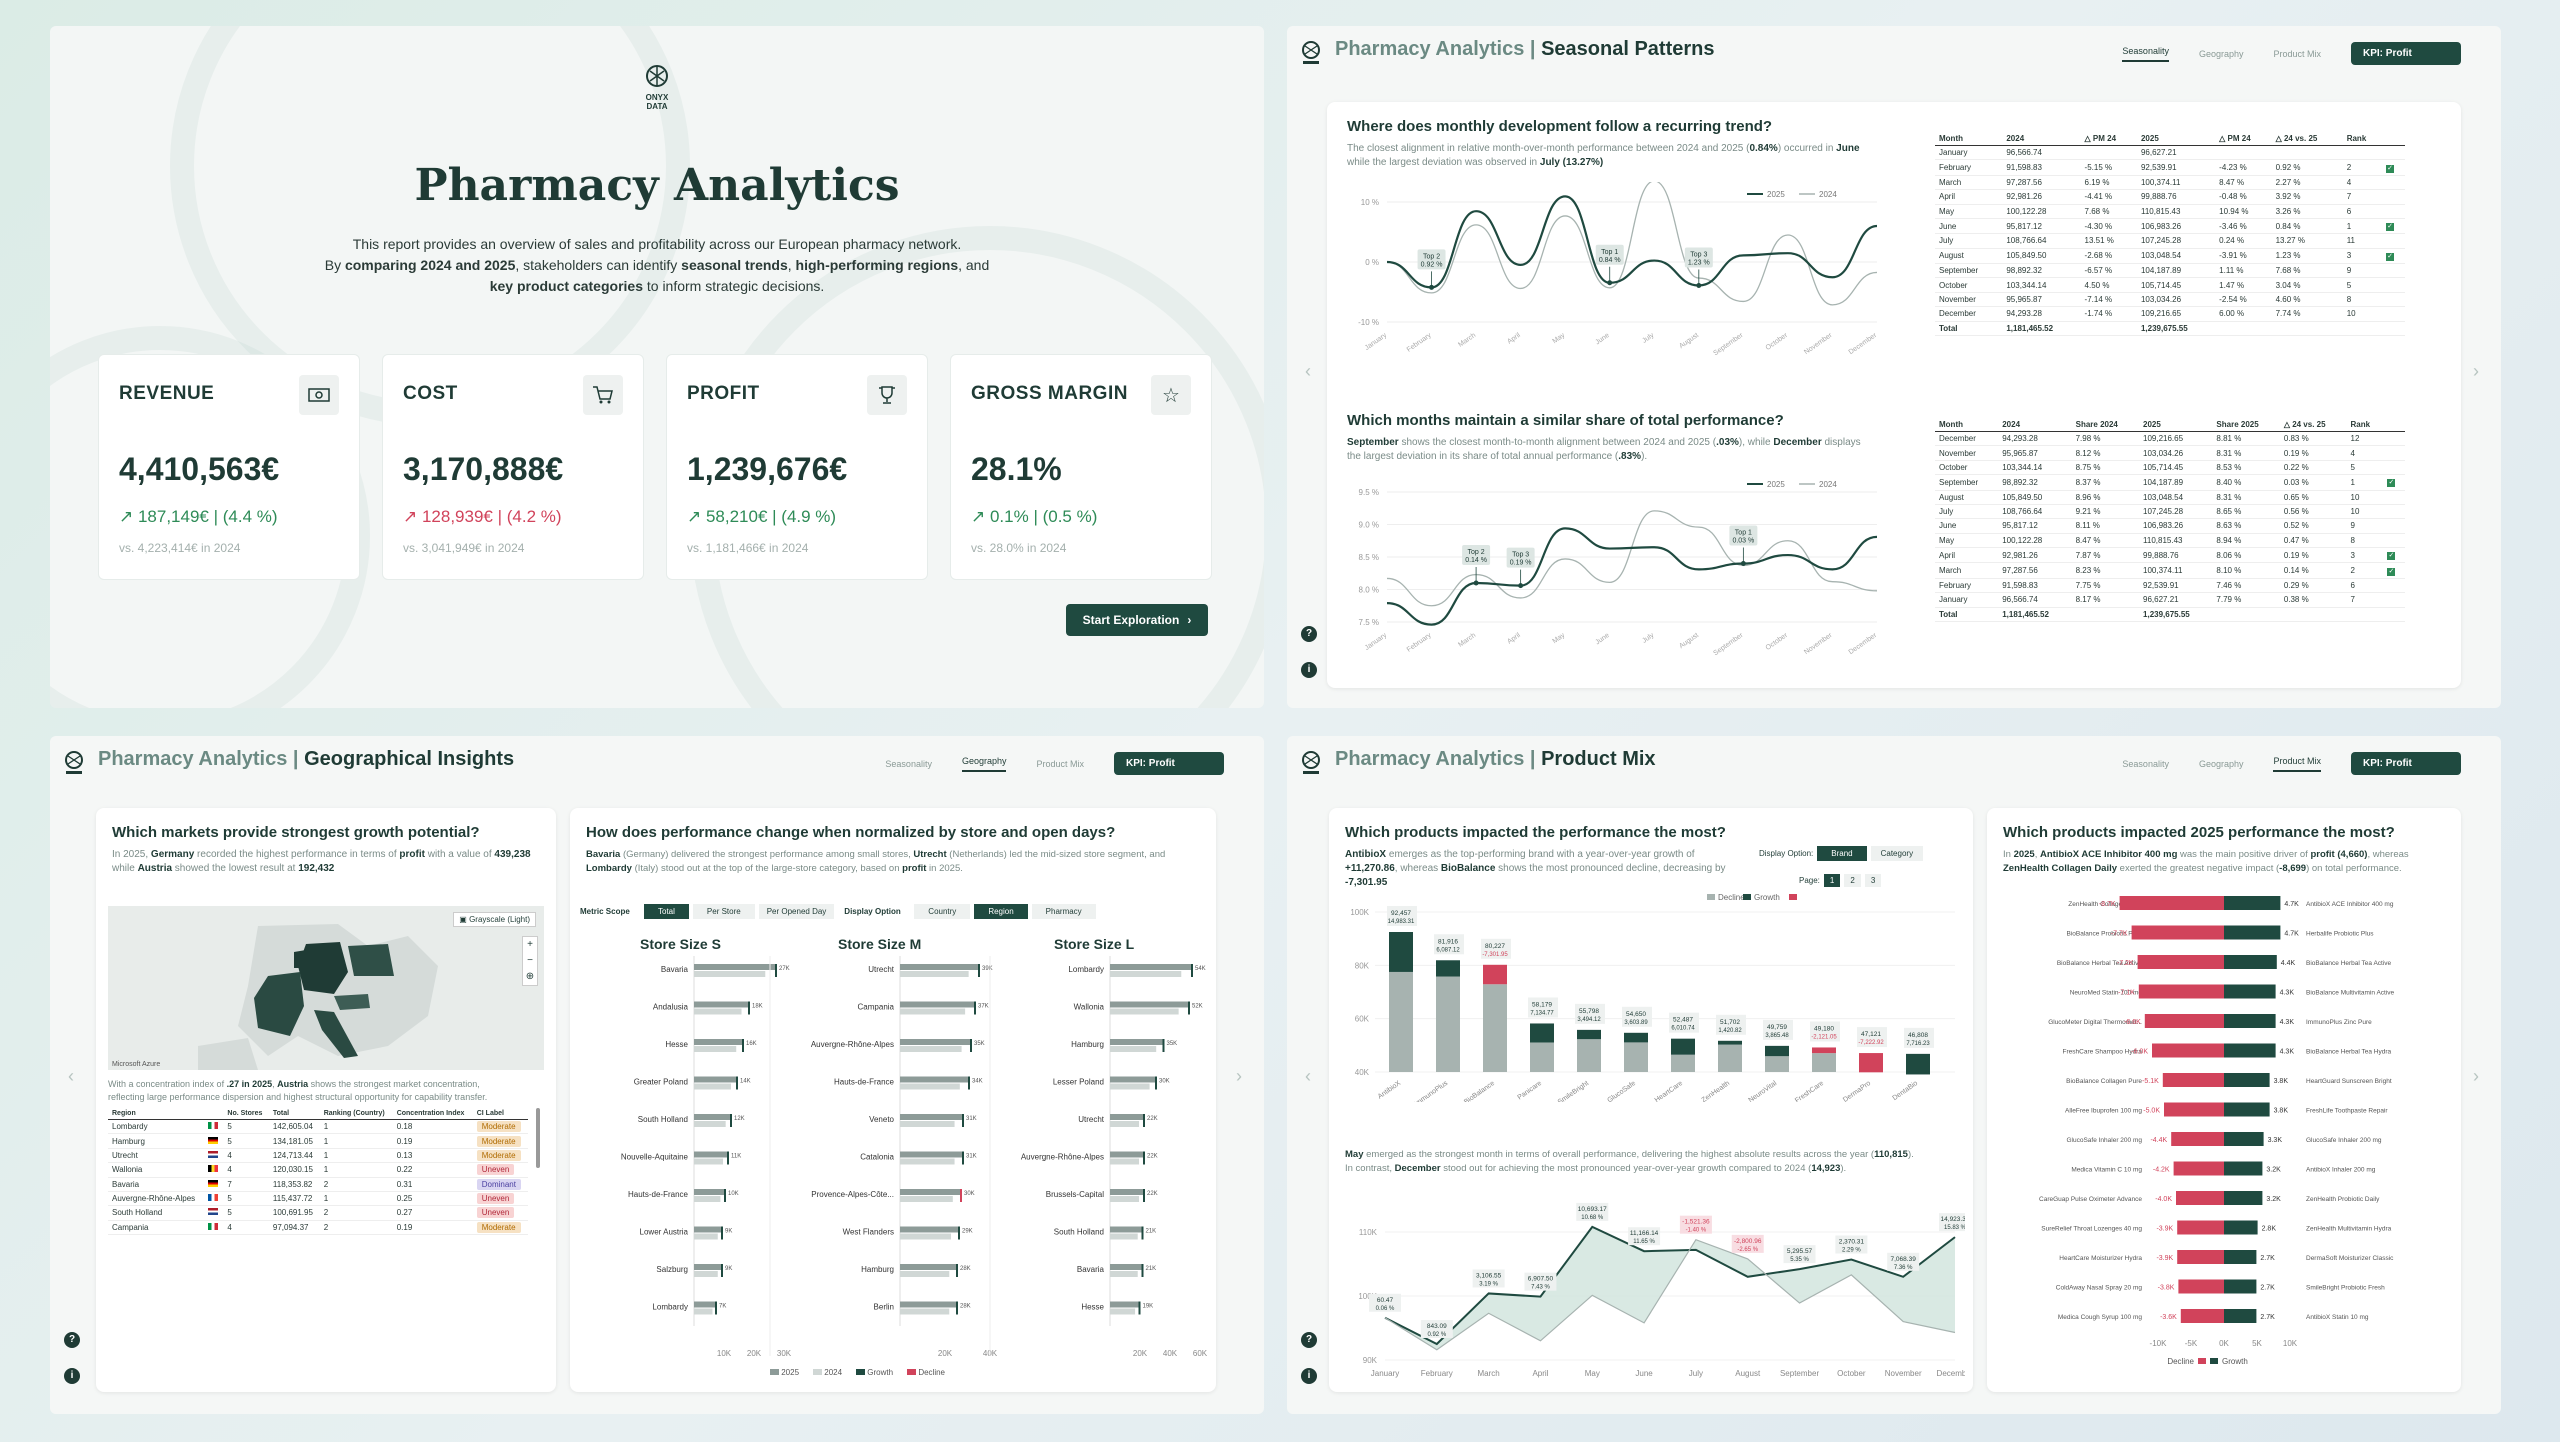  Describe the element at coordinates (318, 1170) in the screenshot. I see `table-row: Wallonia 4 120,030.15 1 0.22 Uneven` at that location.